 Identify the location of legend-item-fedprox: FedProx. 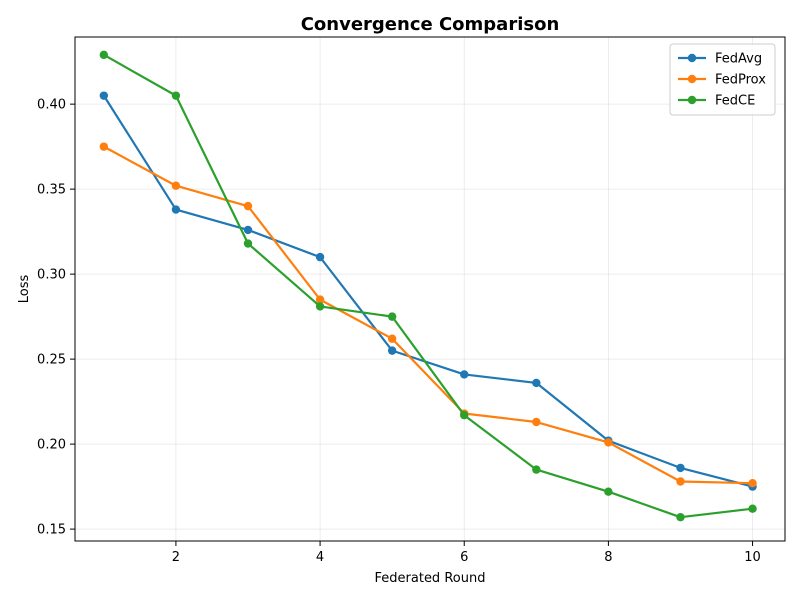
(722, 80).